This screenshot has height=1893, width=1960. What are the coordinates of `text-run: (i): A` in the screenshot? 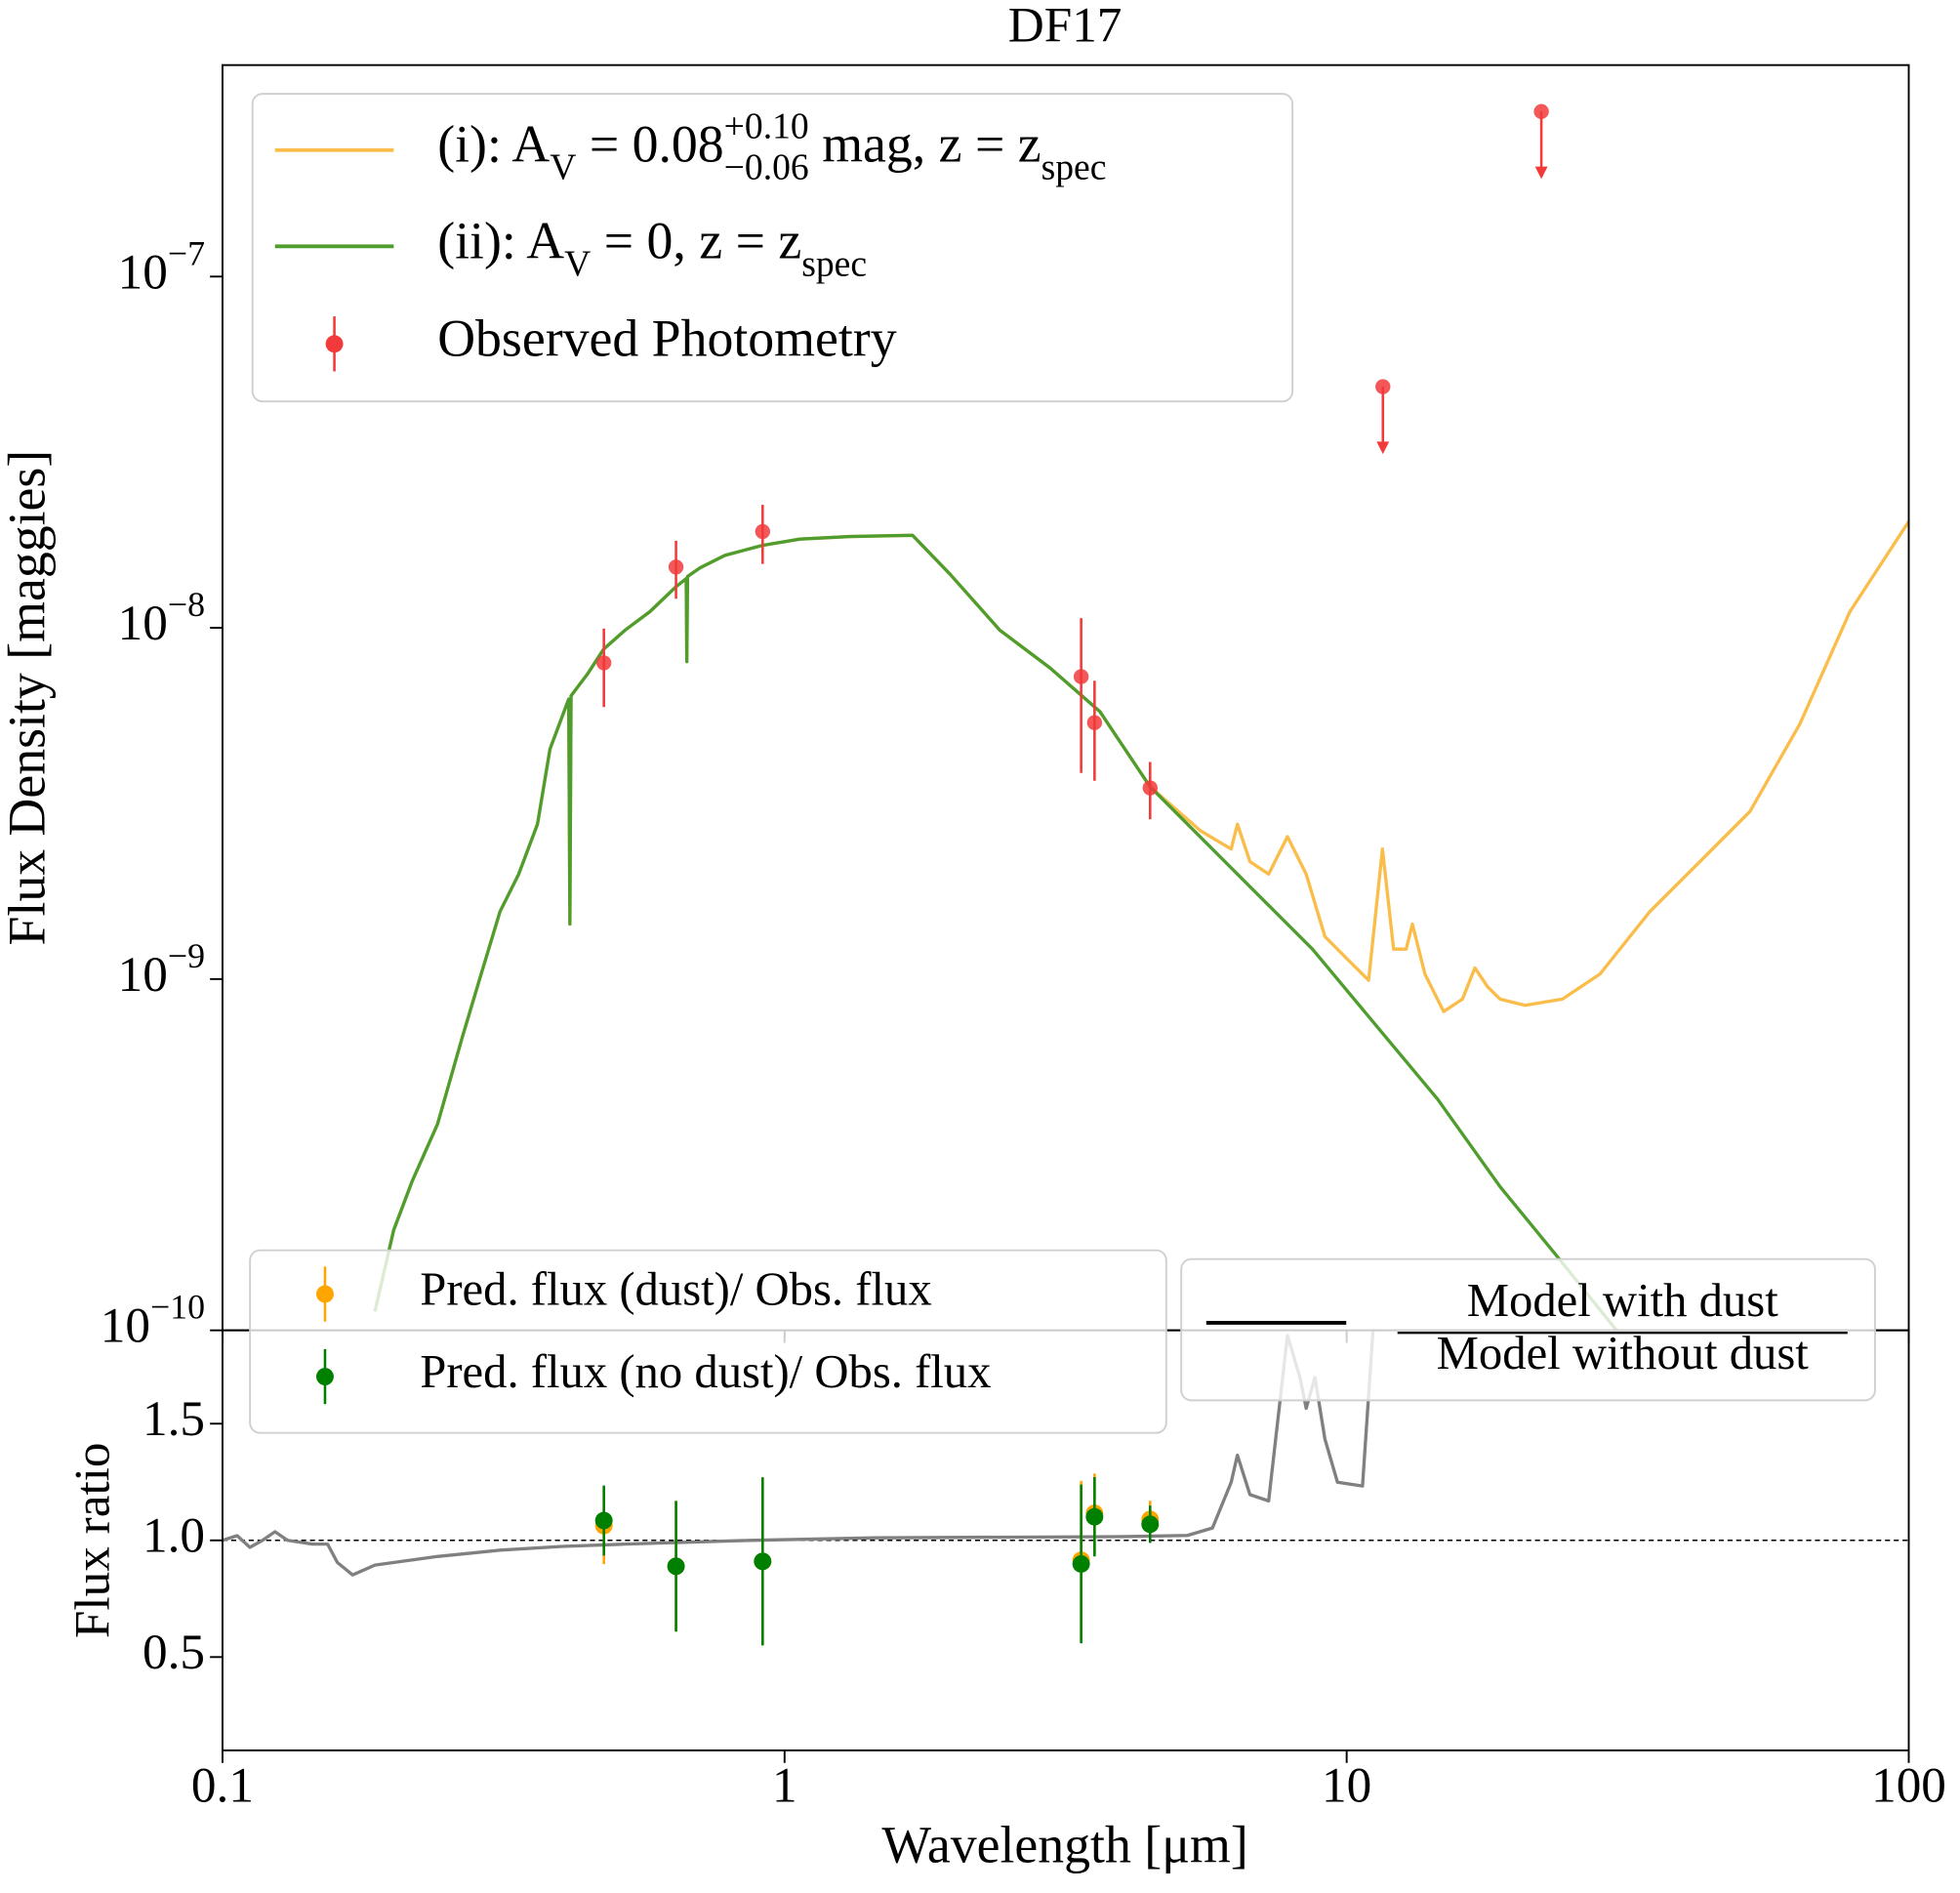 It's located at (494, 144).